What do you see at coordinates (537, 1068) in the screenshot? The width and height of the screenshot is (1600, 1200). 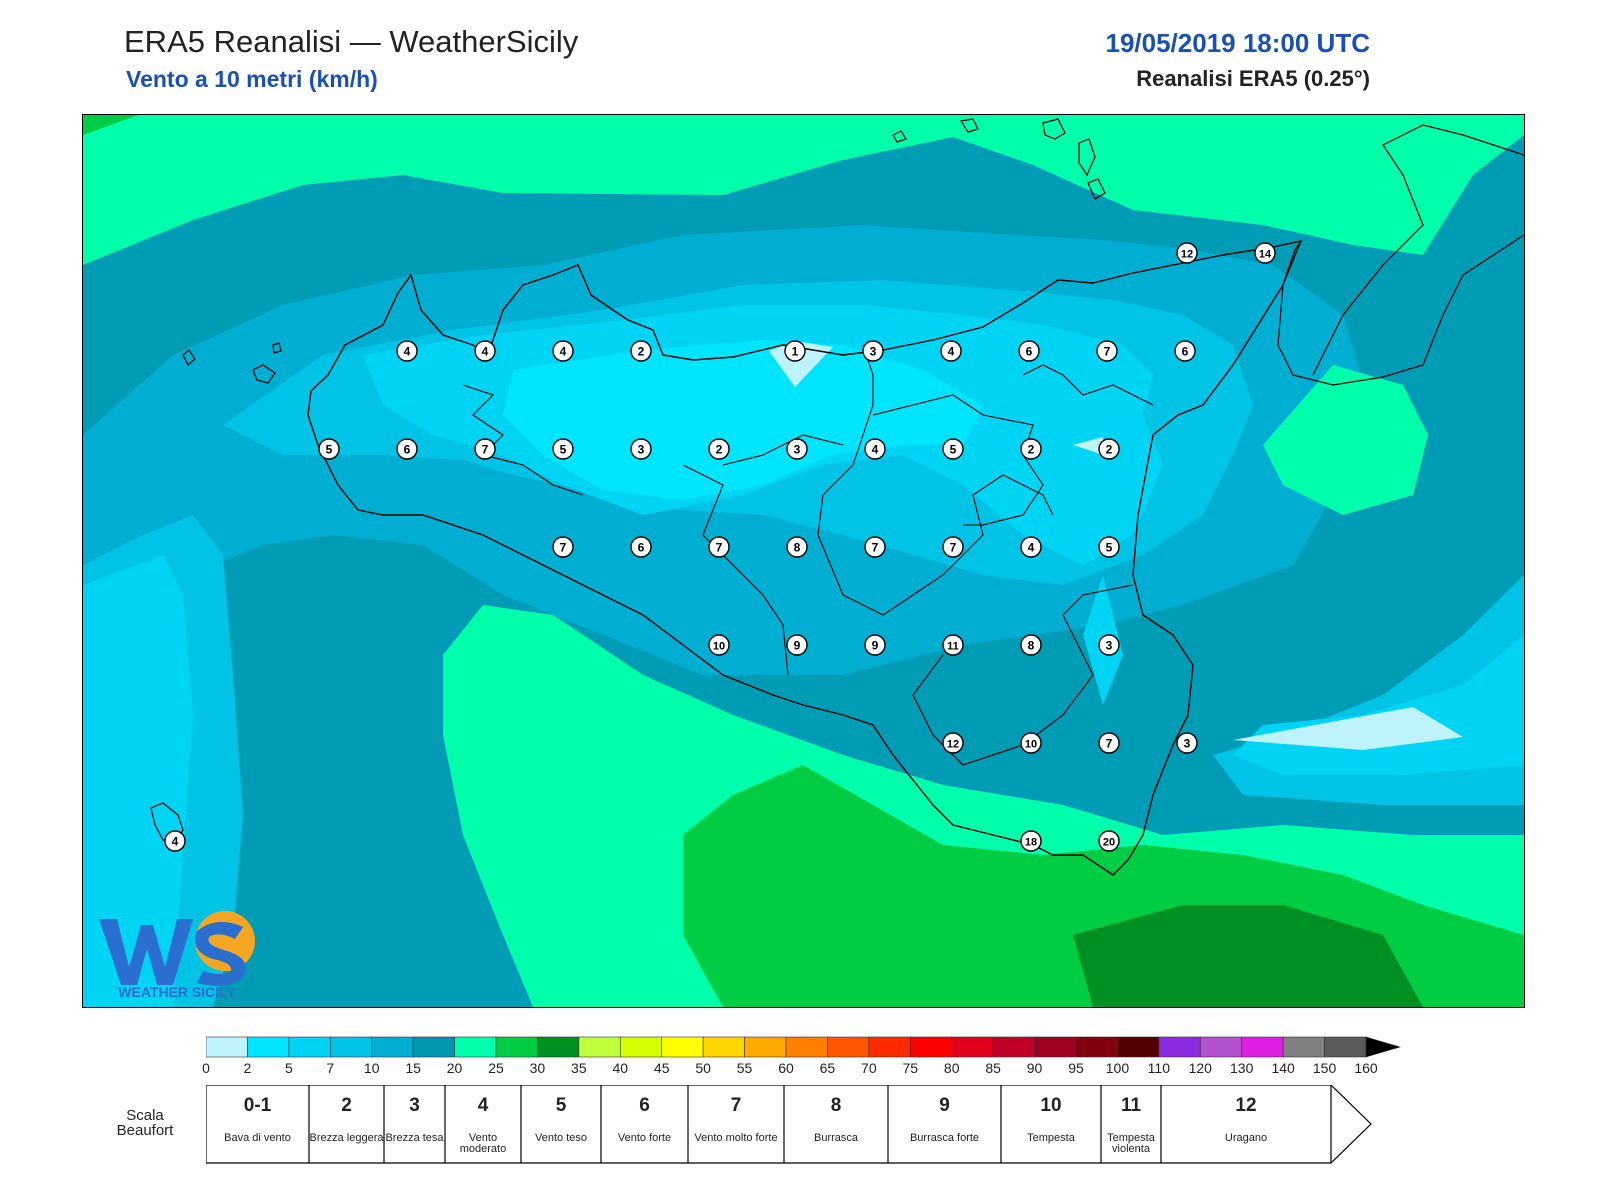 I see `colorbar-tick-label: 30` at bounding box center [537, 1068].